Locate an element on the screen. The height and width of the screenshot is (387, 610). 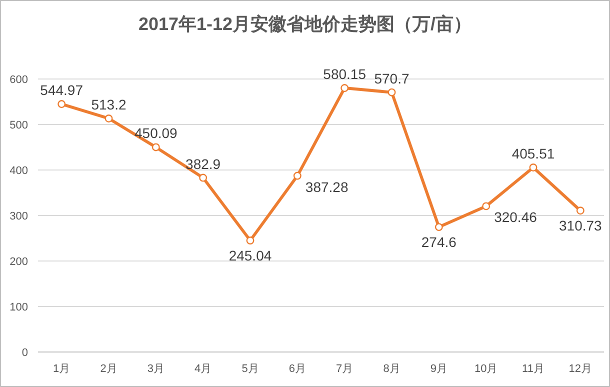
data-label: 245.04 is located at coordinates (250, 256).